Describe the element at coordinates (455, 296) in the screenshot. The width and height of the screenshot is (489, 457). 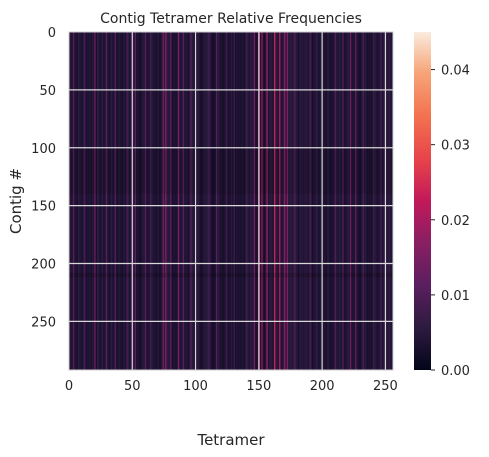
I see `colorbar-tick-label: 0.01` at that location.